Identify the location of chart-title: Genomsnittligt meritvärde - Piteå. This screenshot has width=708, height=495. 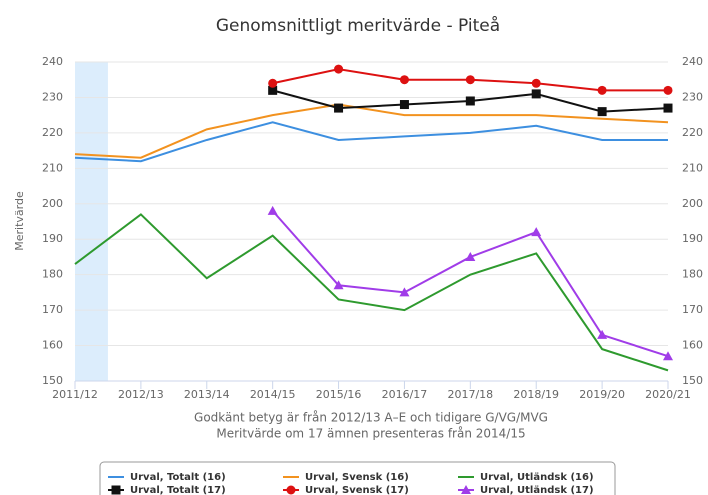
(358, 25).